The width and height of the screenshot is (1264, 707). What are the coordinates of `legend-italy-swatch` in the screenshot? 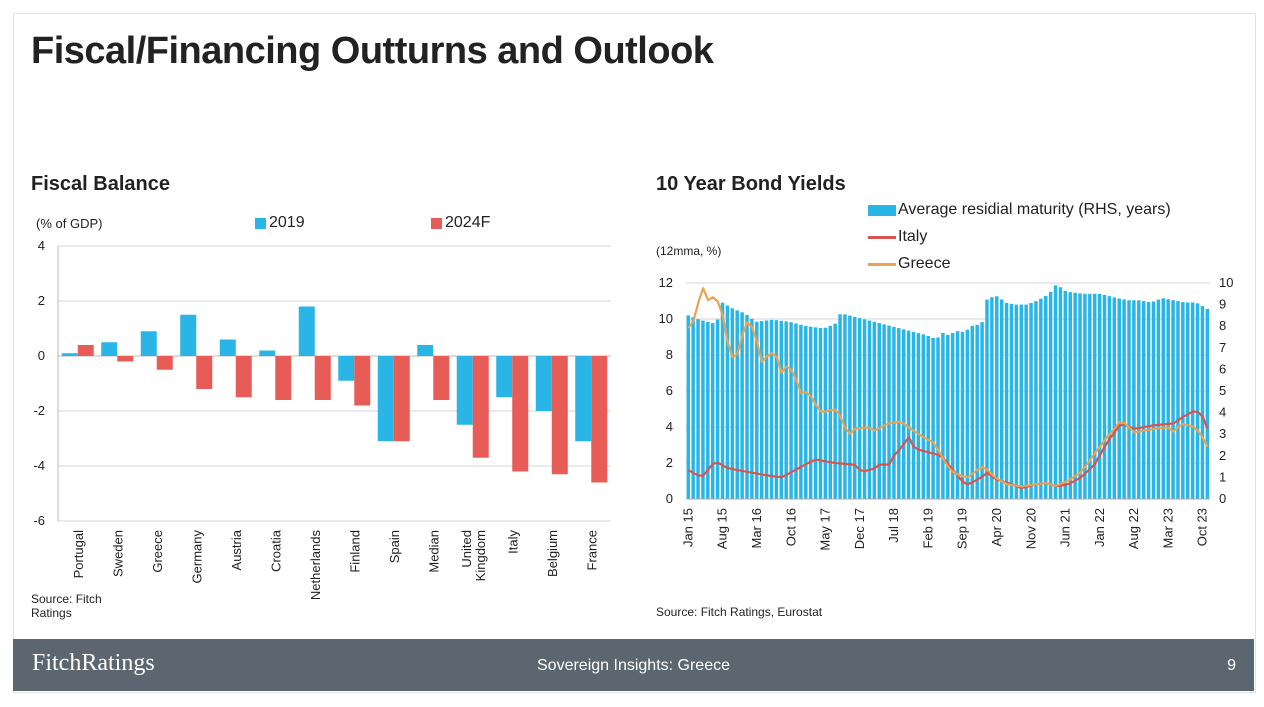 It's located at (882, 237).